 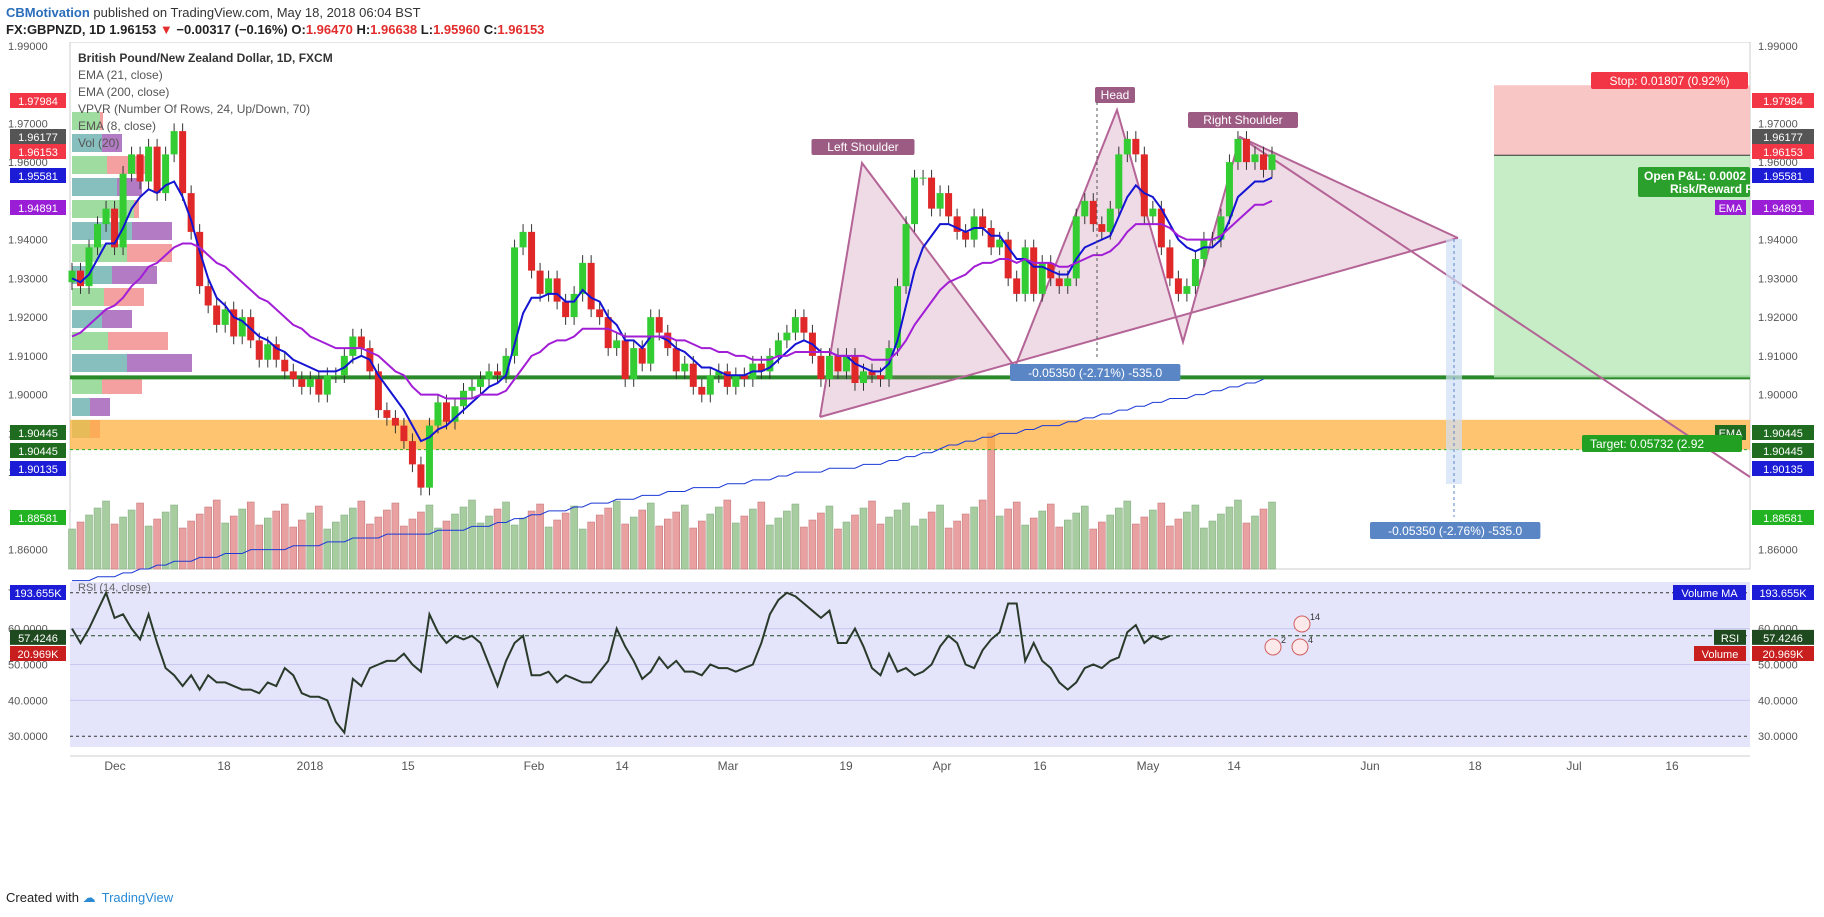 I want to click on rsi-tag-text: RSI, so click(x=1730, y=639).